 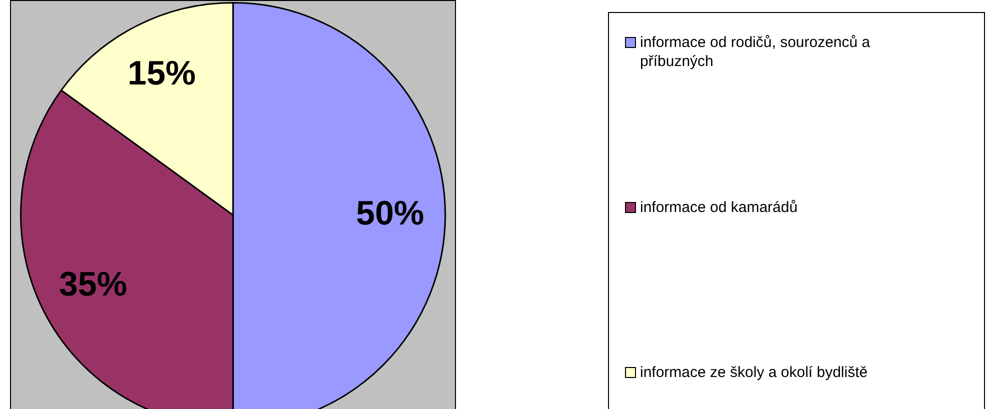 What do you see at coordinates (93, 285) in the screenshot?
I see `data-label: 35%` at bounding box center [93, 285].